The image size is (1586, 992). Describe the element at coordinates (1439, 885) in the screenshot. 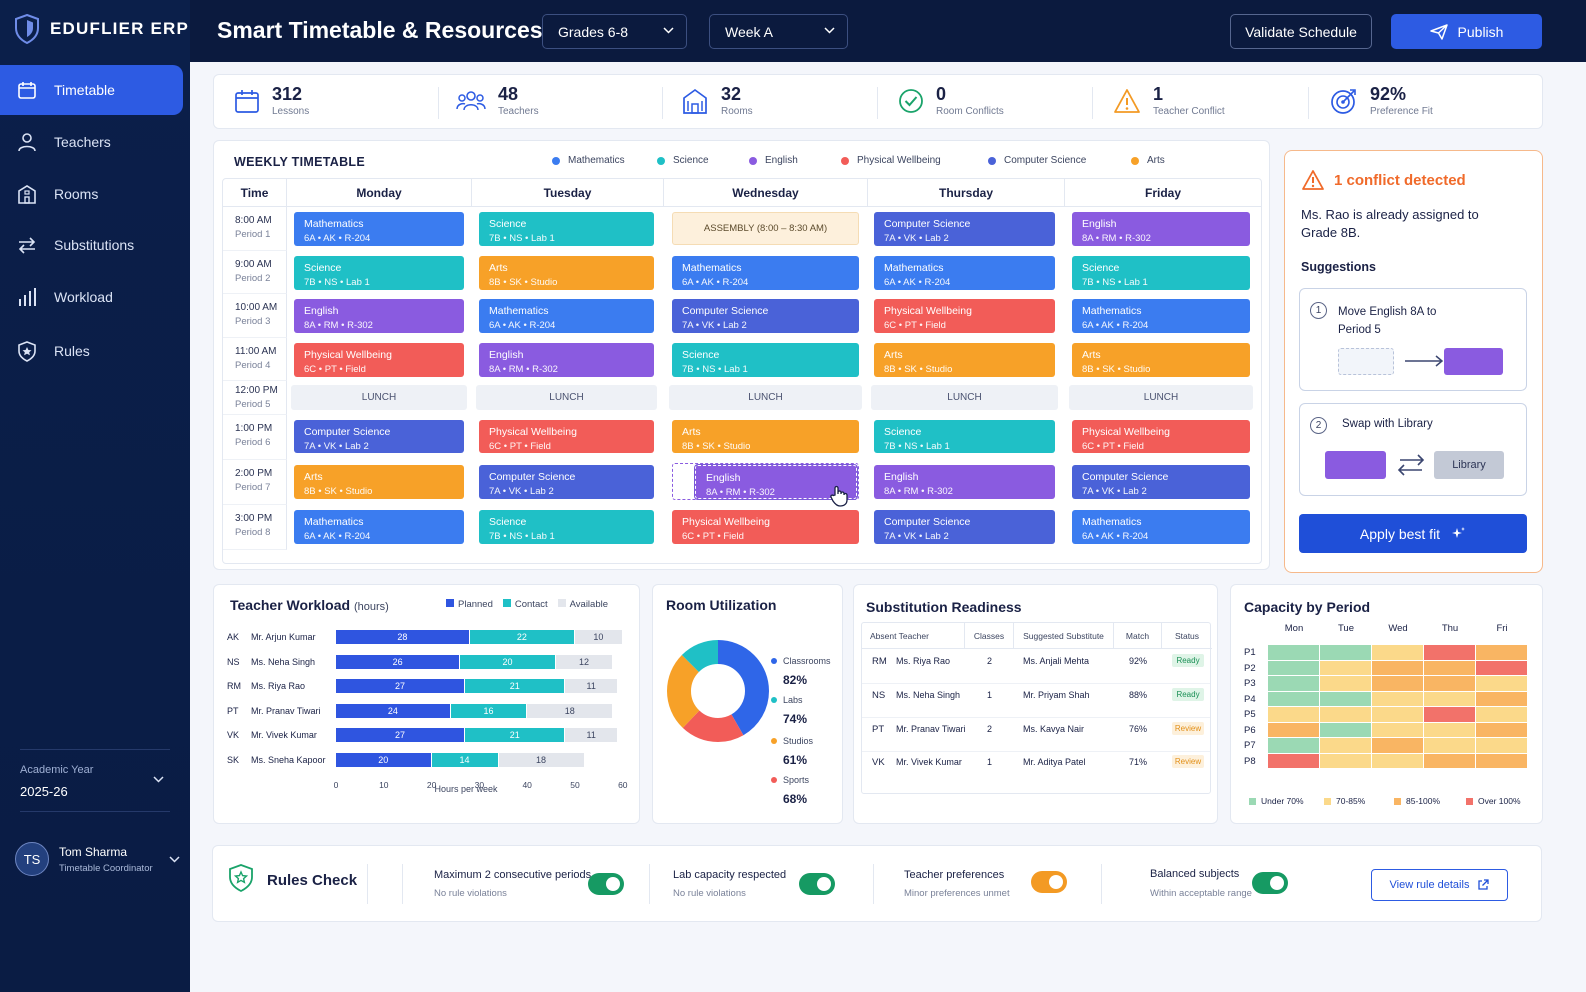

I see `view-rule-details-button: View rule details` at that location.